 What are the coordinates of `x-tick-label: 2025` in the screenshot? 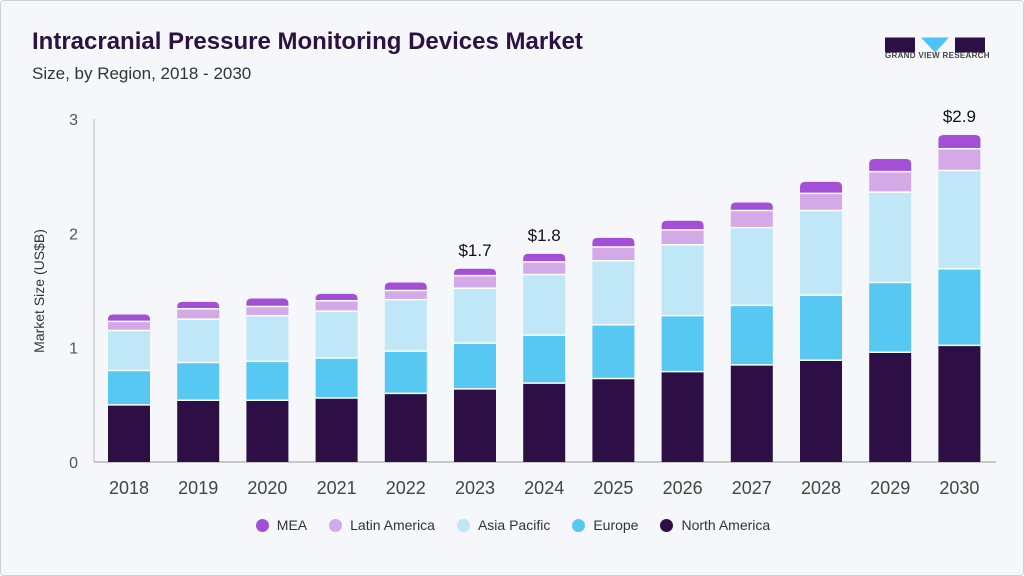 It's located at (613, 488).